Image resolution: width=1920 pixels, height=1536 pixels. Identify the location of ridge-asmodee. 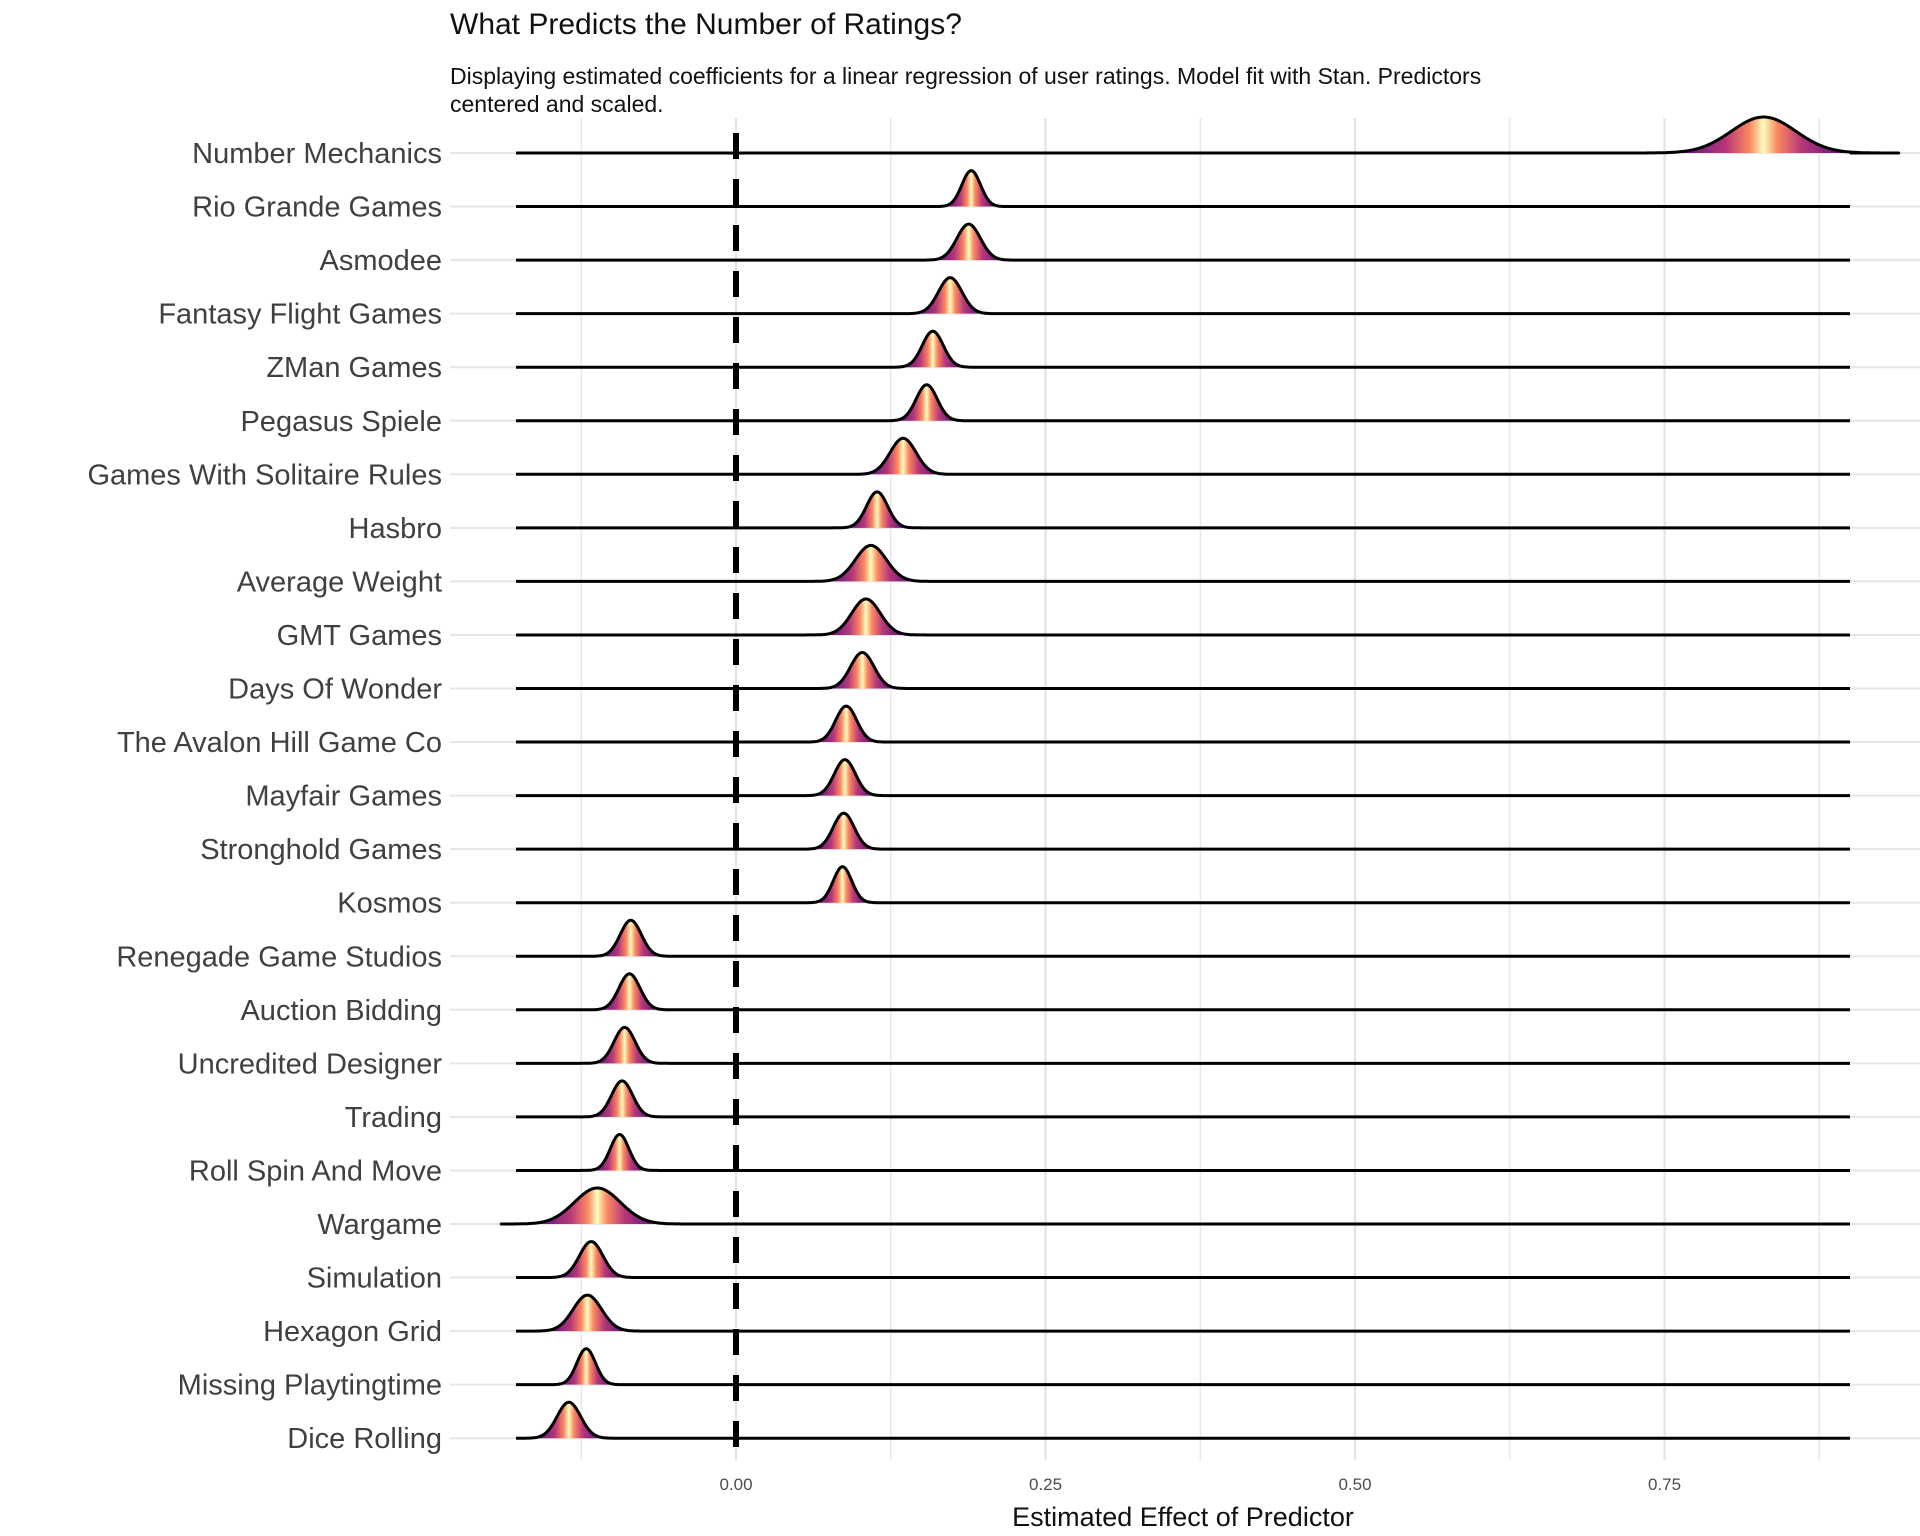
(1183, 242).